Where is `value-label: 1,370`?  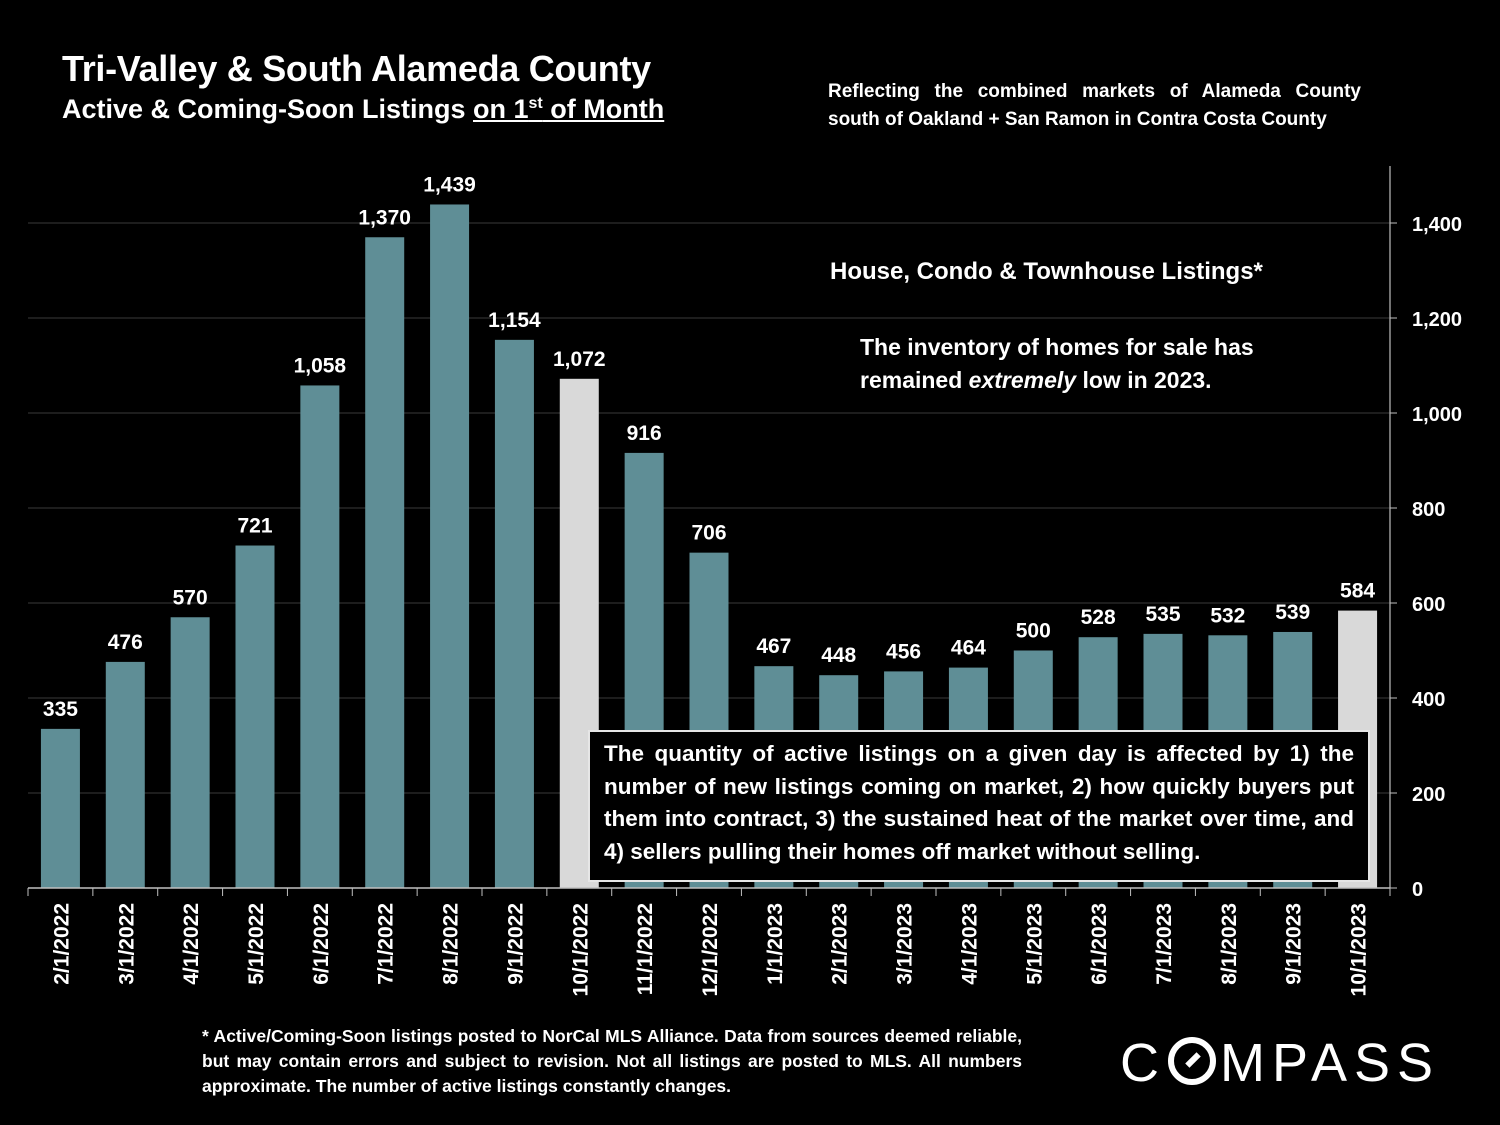
value-label: 1,370 is located at coordinates (384, 217).